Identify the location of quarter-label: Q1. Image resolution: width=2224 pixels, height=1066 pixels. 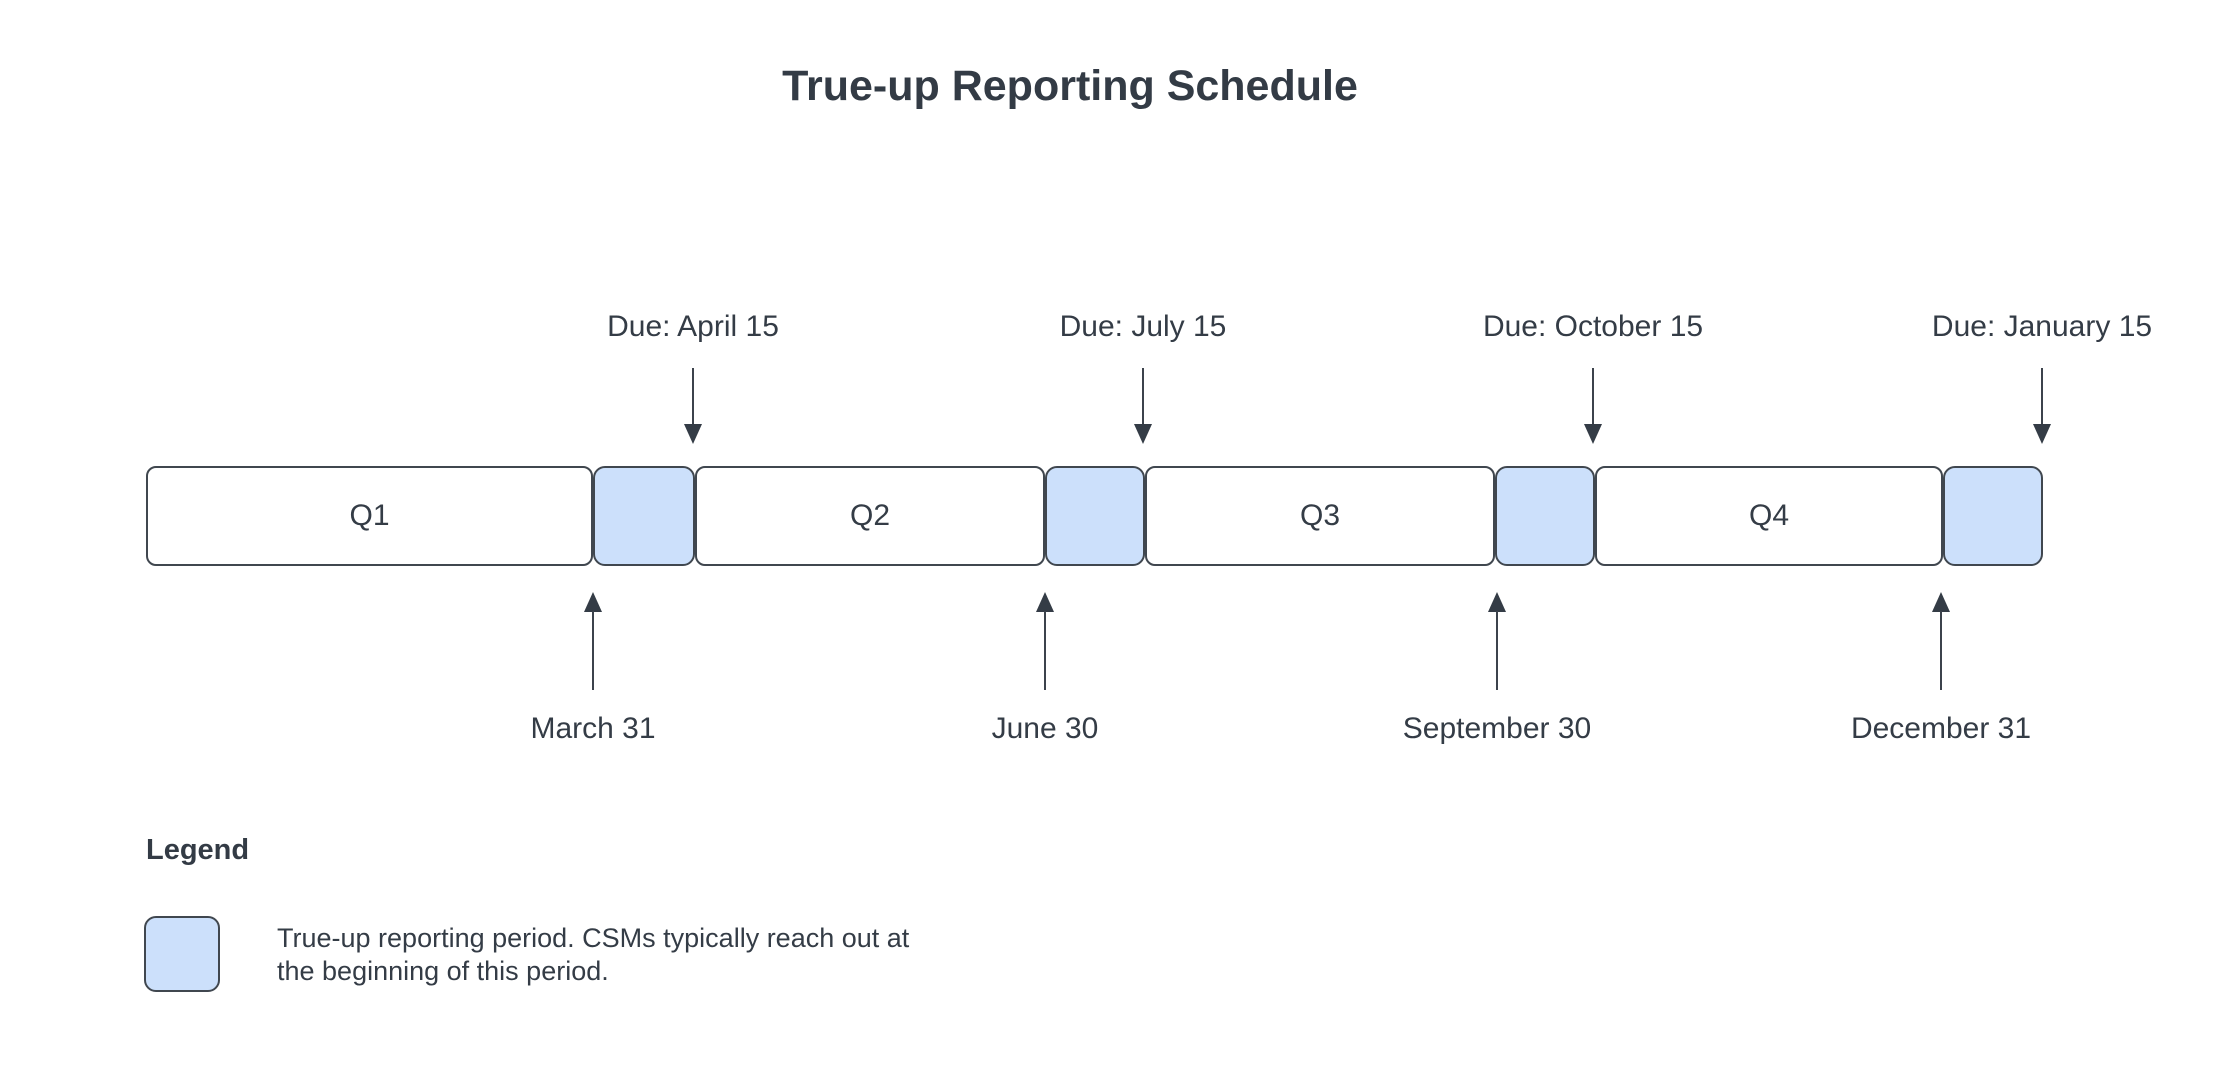
(369, 515).